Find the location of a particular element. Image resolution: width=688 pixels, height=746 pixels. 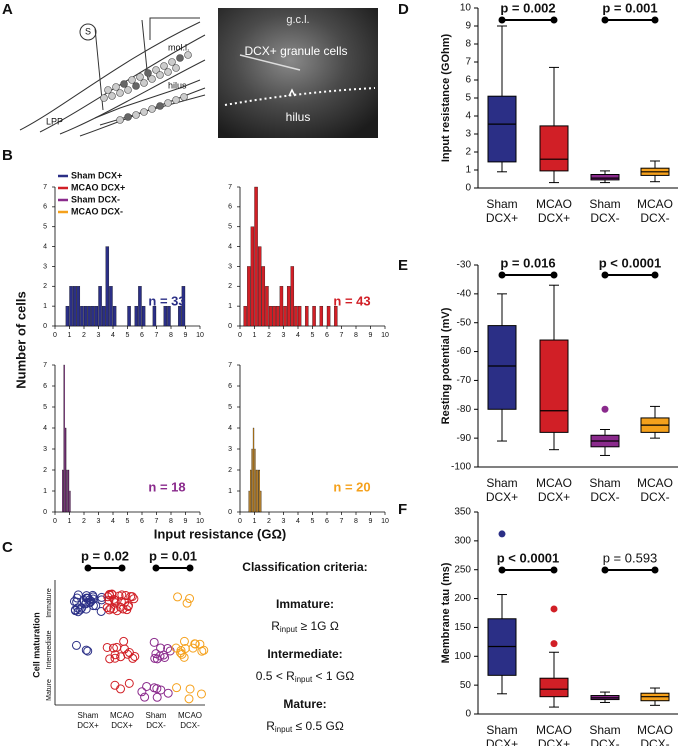

x-tick-label: 2 is located at coordinates (84, 521).